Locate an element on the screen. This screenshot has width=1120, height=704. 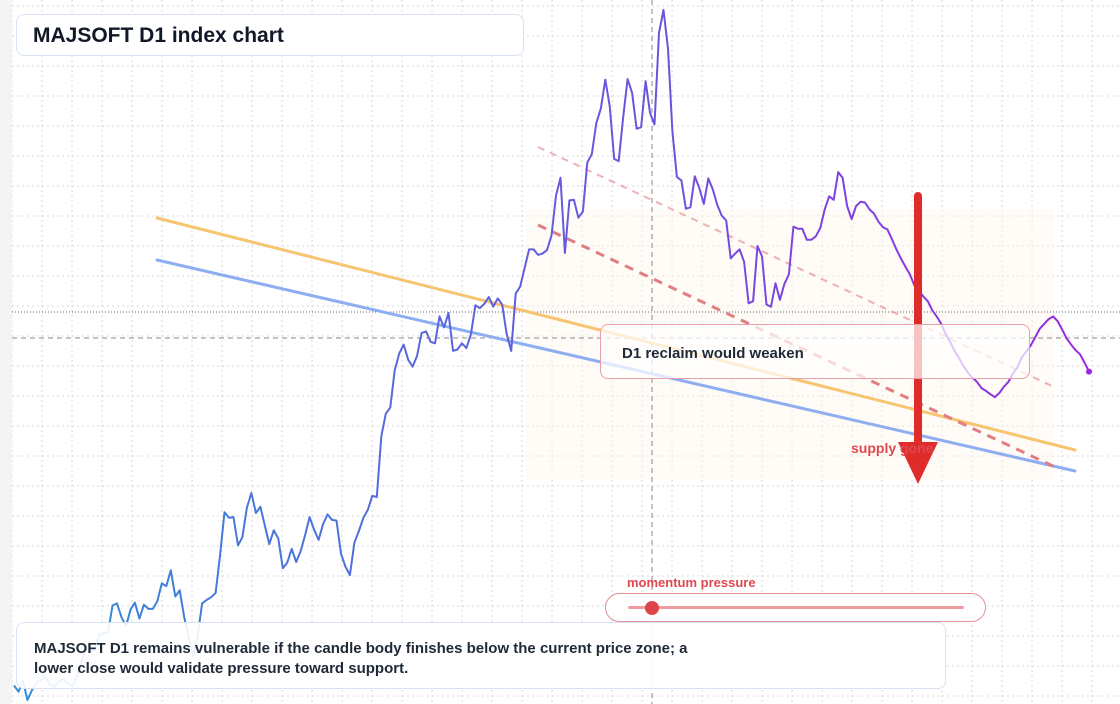
left-axis-strip is located at coordinates (6, 352).